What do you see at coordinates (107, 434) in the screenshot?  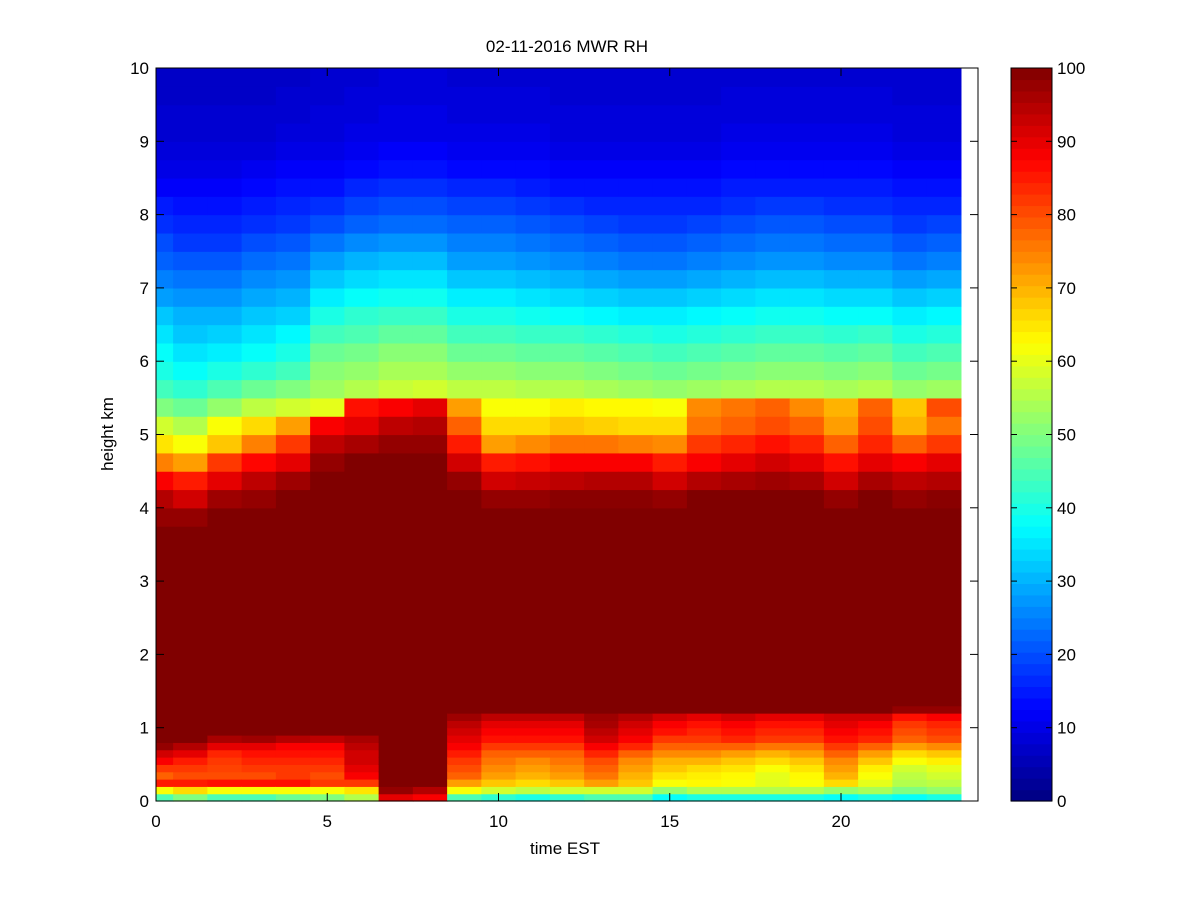 I see `y-axis-label: height km` at bounding box center [107, 434].